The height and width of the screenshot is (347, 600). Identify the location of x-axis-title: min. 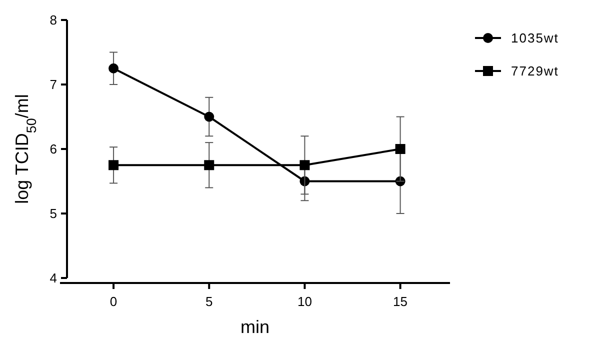
(255, 327).